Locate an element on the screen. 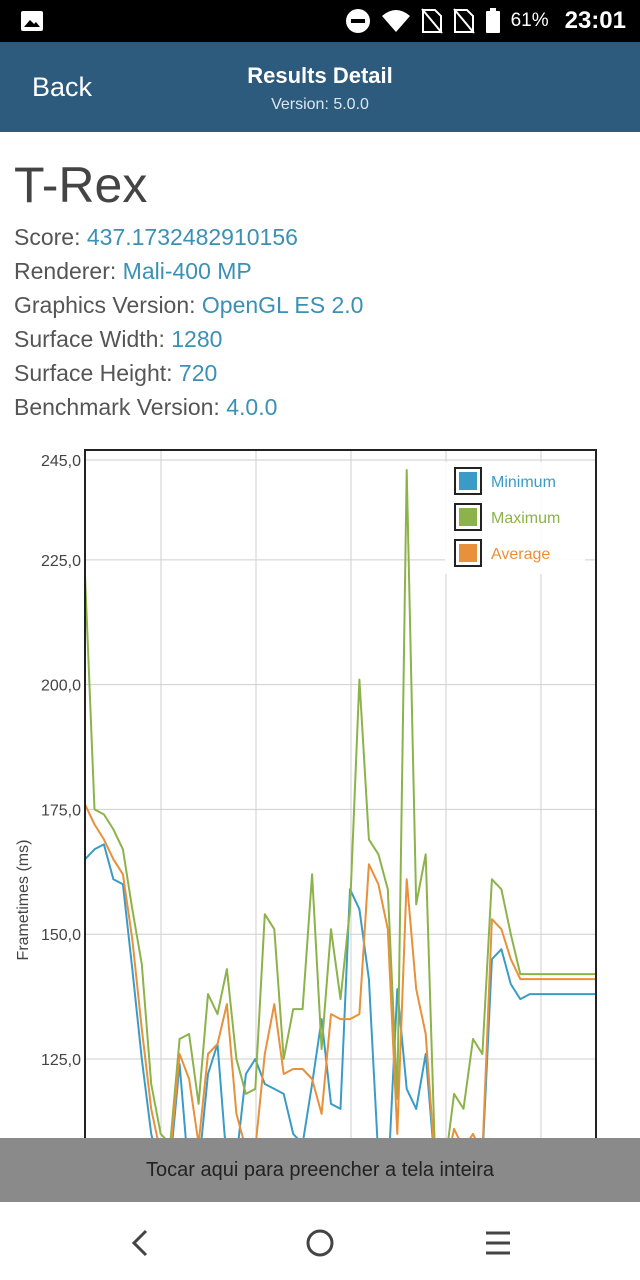 This screenshot has height=1280, width=640. benchmark-name: T-Rex is located at coordinates (81, 185).